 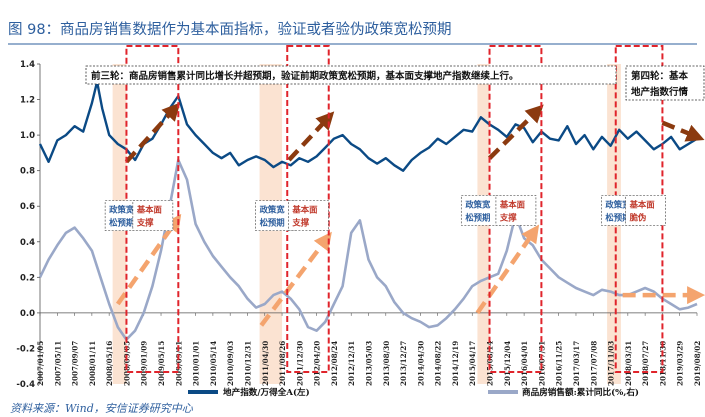 What do you see at coordinates (413, 392) in the screenshot?
I see `legend: 地产指数/万得全A(左) 商品房销售额:累计同比(%,右)` at bounding box center [413, 392].